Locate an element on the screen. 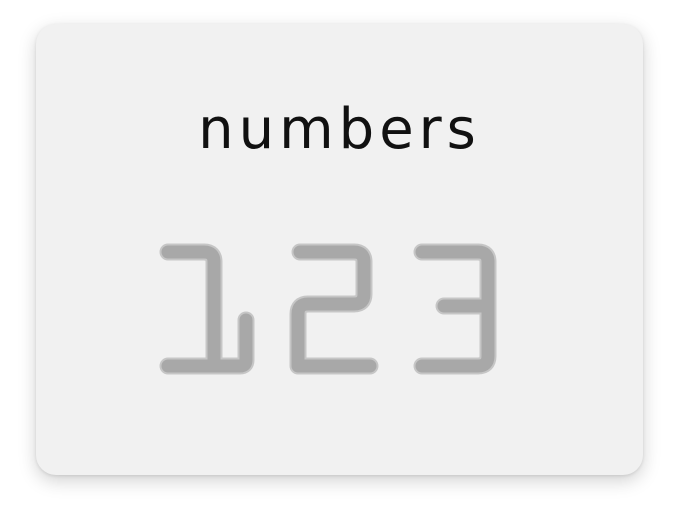 Image resolution: width=679 pixels, height=524 pixels. card-title: numbers is located at coordinates (339, 129).